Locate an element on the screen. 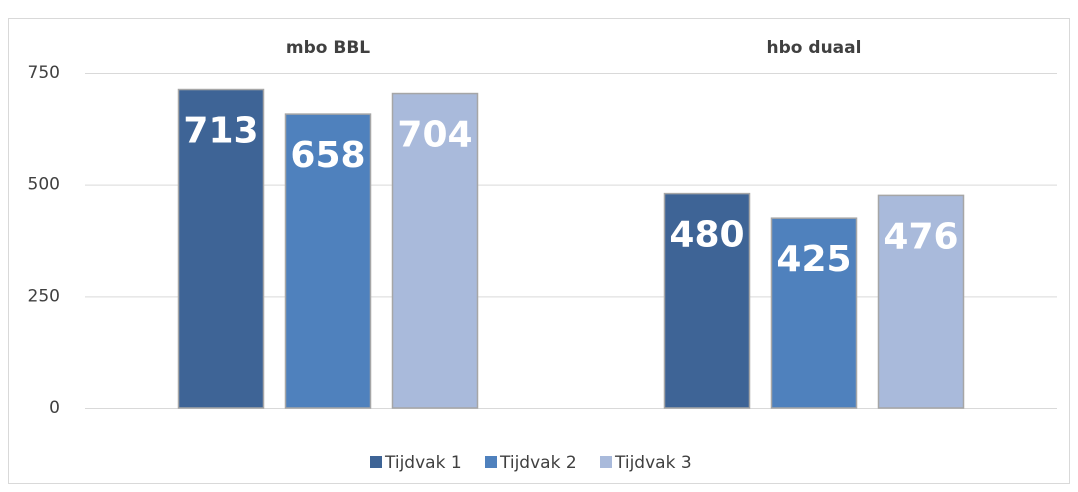 The width and height of the screenshot is (1078, 492). category-label: mbo BBL is located at coordinates (328, 48).